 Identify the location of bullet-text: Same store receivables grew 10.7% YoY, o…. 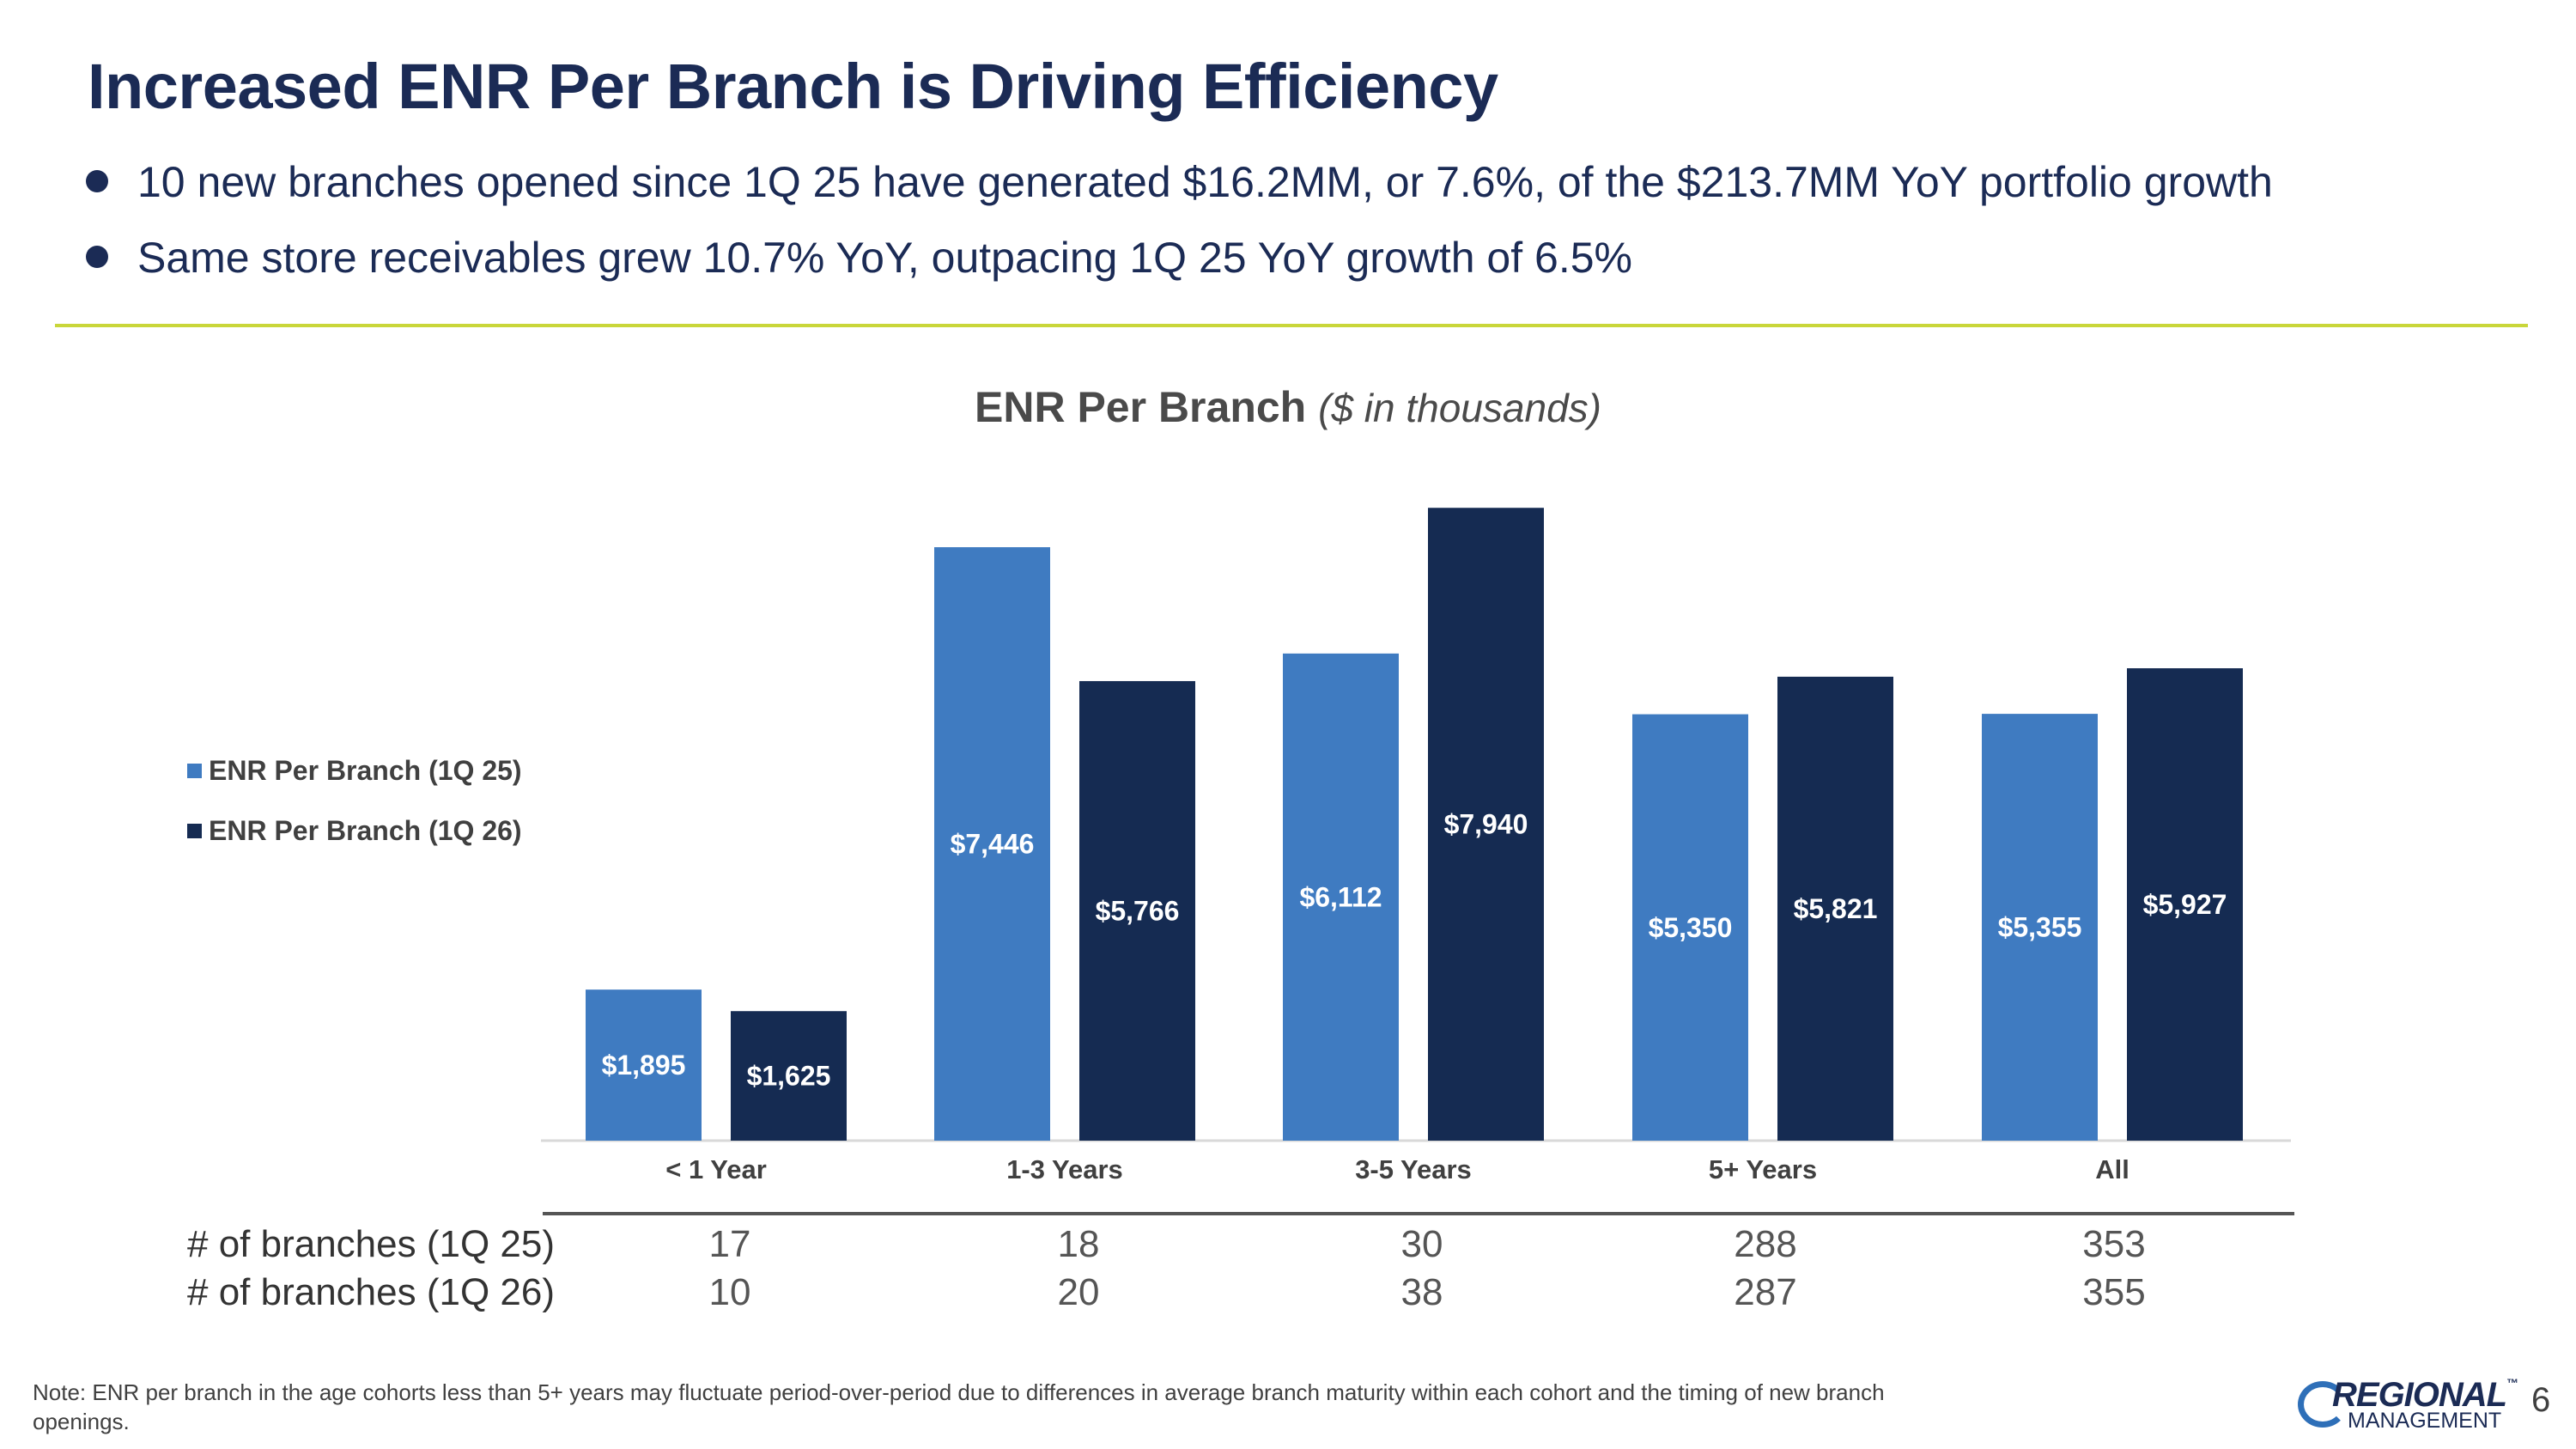
(885, 258).